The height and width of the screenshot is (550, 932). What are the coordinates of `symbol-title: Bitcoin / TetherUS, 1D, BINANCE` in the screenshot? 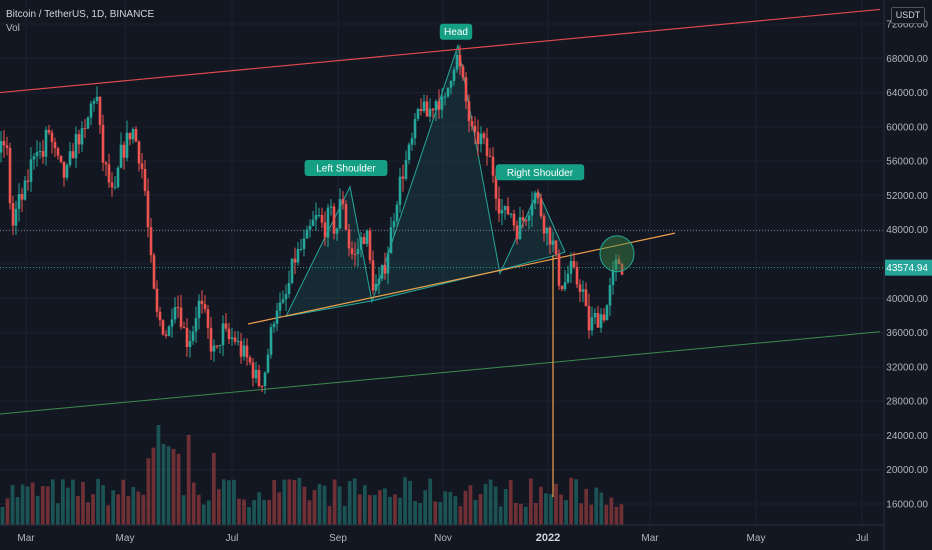 It's located at (80, 14).